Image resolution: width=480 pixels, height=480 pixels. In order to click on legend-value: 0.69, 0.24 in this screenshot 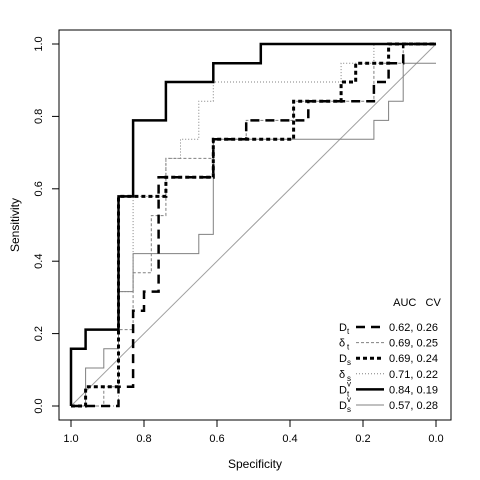, I will do `click(413, 359)`.